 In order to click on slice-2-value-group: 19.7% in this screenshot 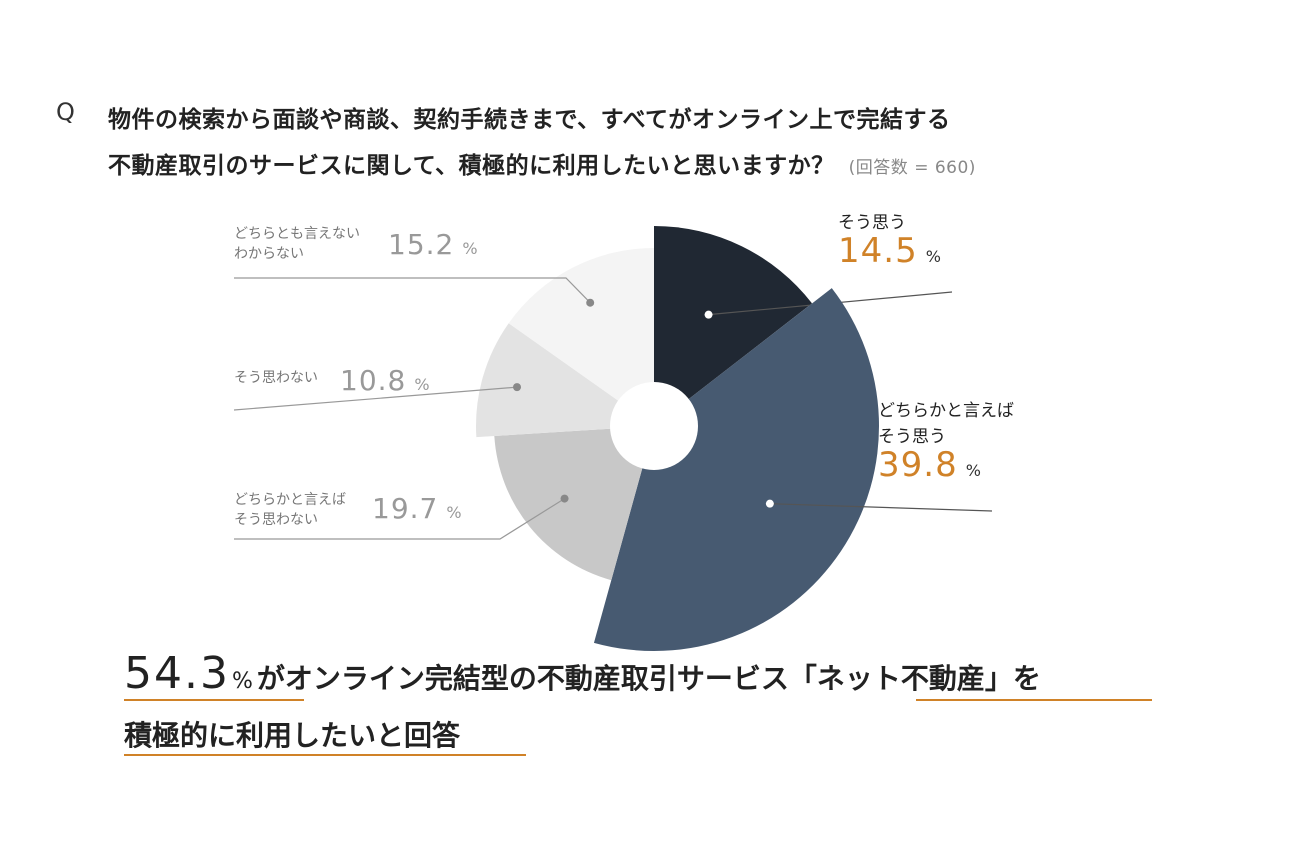, I will do `click(417, 508)`.